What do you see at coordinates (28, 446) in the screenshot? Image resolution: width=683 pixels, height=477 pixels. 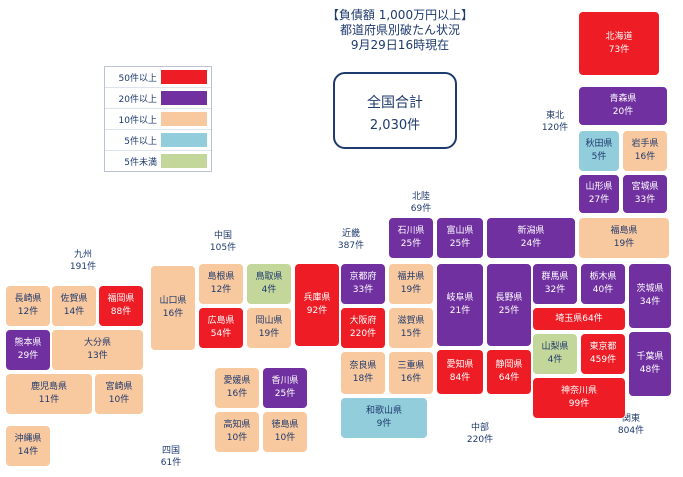 I see `pref-okinawa: 沖縄県 14件` at bounding box center [28, 446].